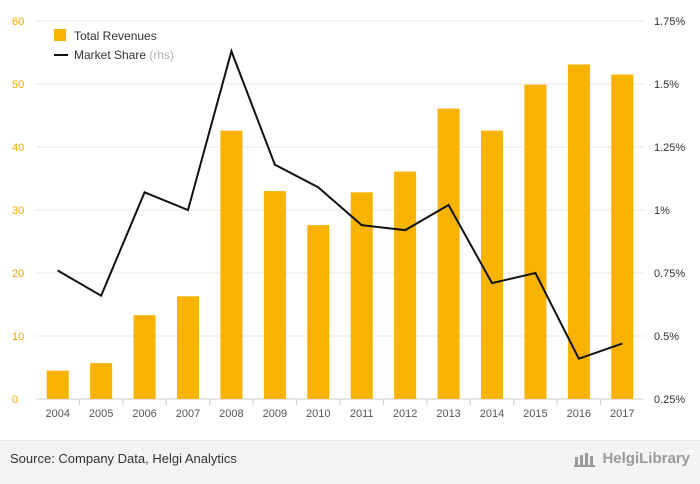  I want to click on legend-label-market-share: Market Share (rhs), so click(124, 55).